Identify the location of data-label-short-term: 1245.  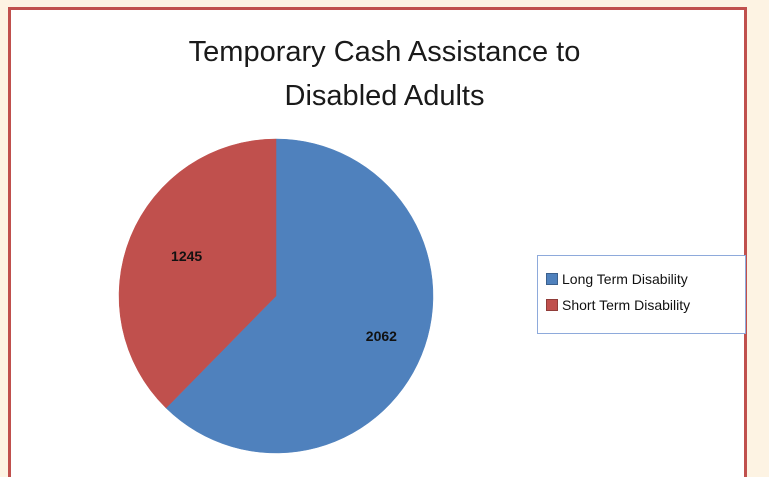
(186, 256).